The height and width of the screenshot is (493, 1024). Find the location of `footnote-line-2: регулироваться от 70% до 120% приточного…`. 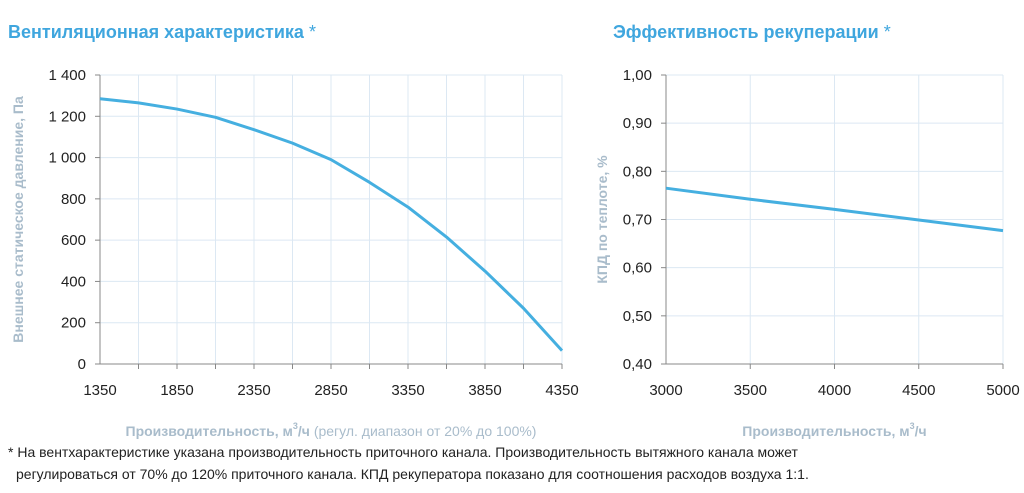

footnote-line-2: регулироваться от 70% до 120% приточного… is located at coordinates (412, 474).